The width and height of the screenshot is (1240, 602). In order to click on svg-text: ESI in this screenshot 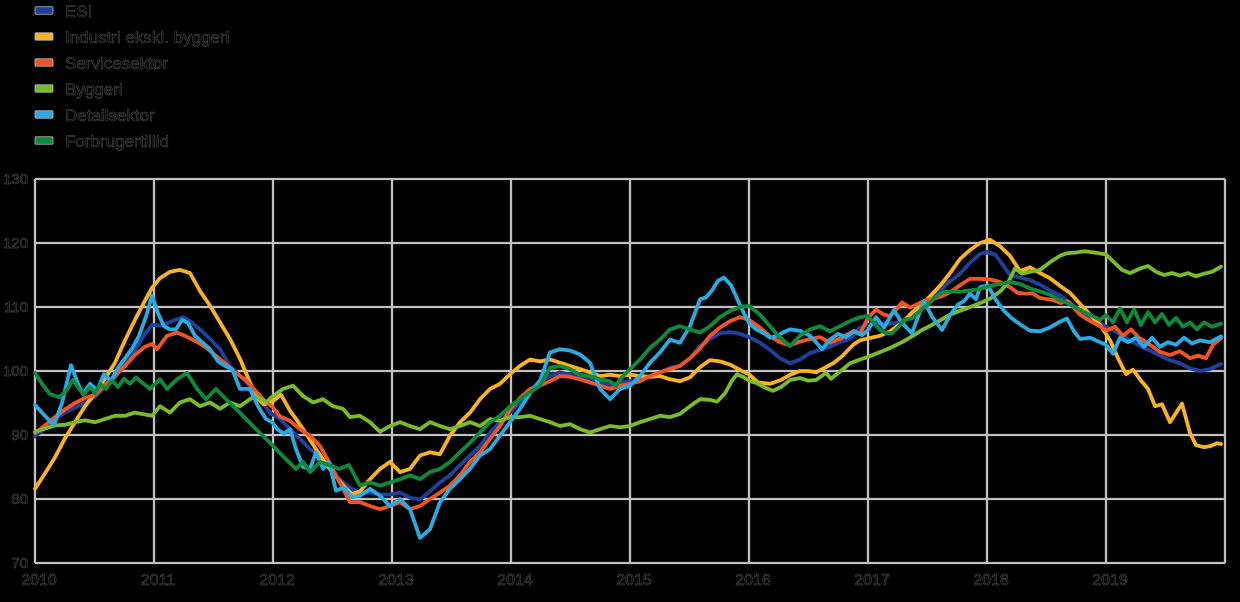, I will do `click(78, 11)`.